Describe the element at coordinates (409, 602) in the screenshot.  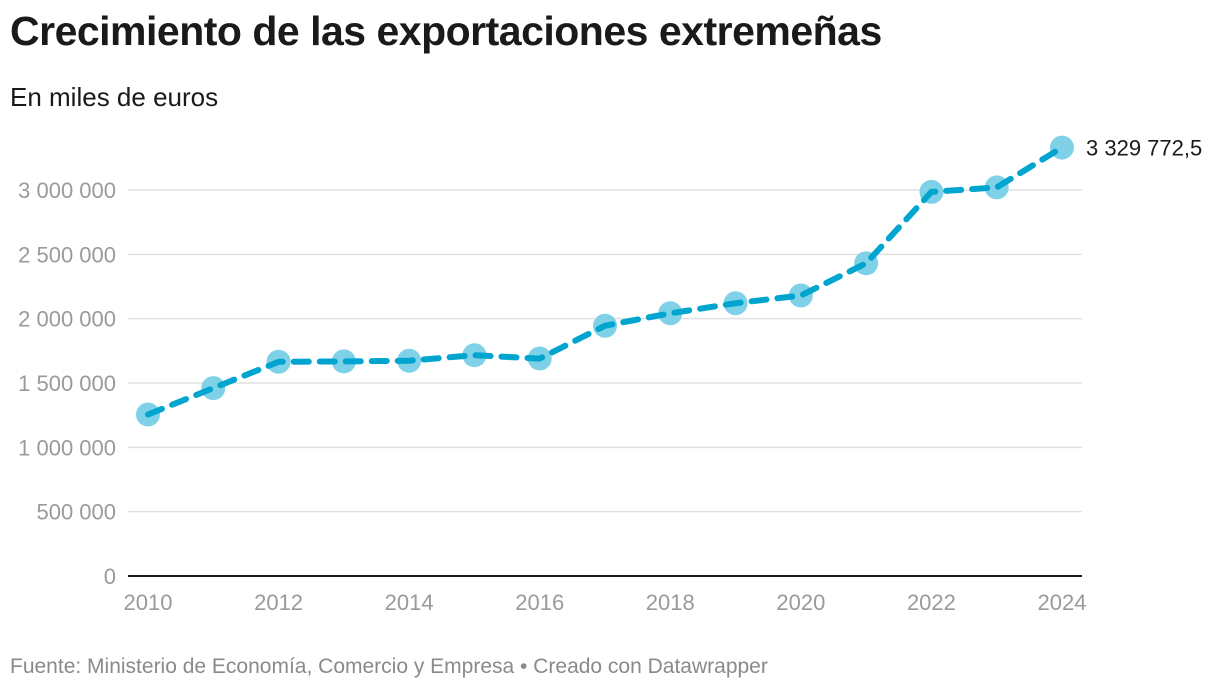
I see `x-tick-label: 2014` at that location.